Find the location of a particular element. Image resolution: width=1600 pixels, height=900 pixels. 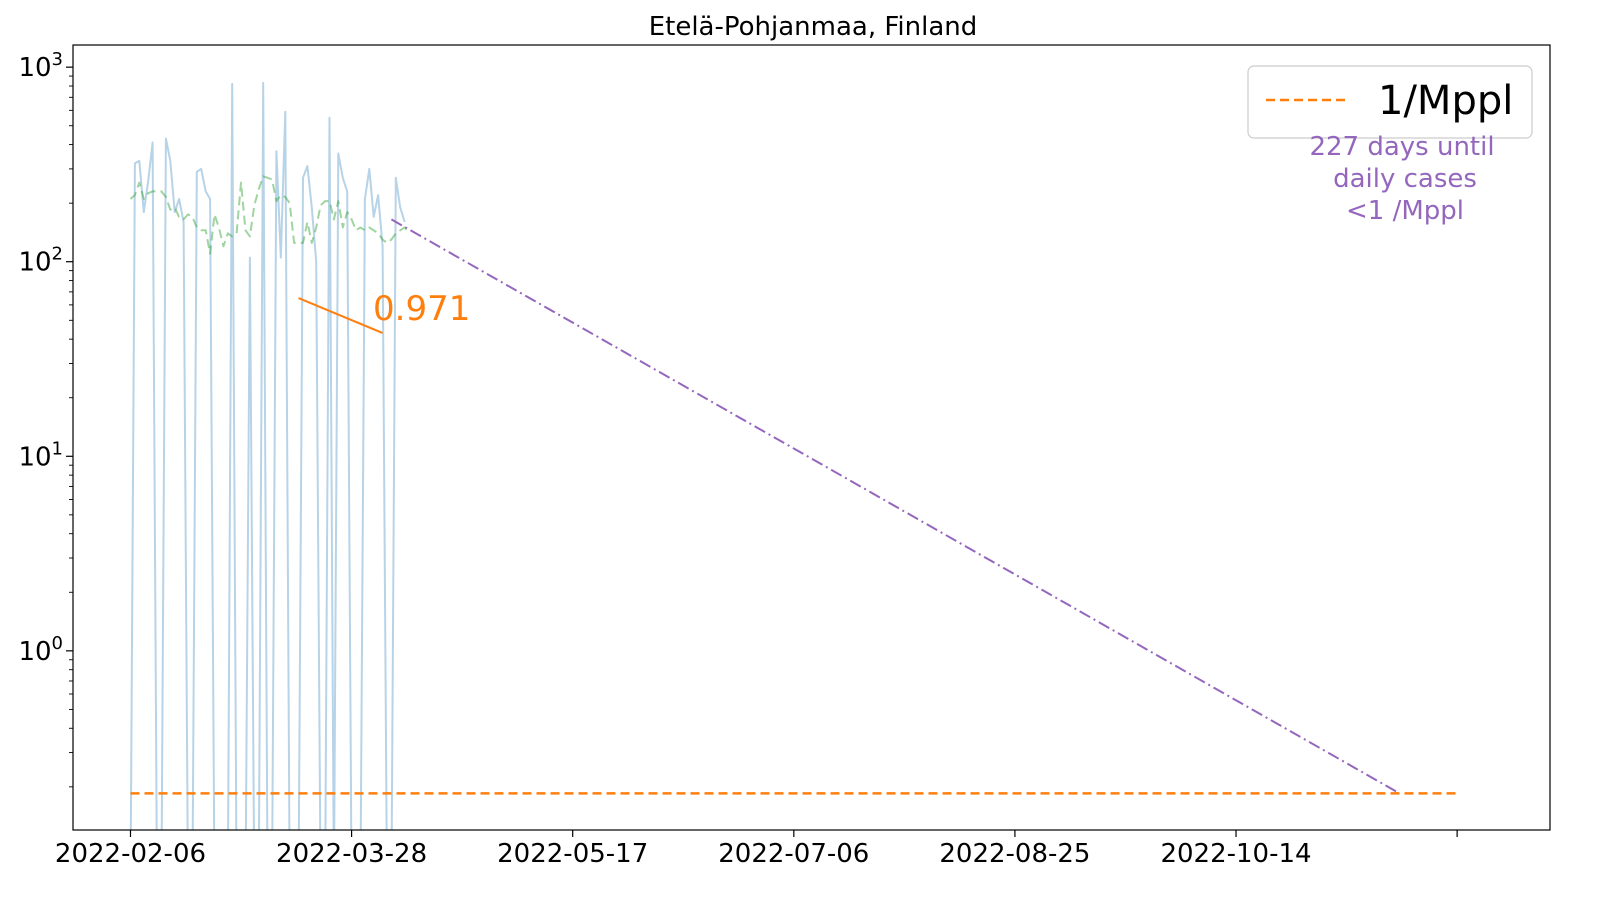

y-tick-label: 102 is located at coordinates (40, 261).